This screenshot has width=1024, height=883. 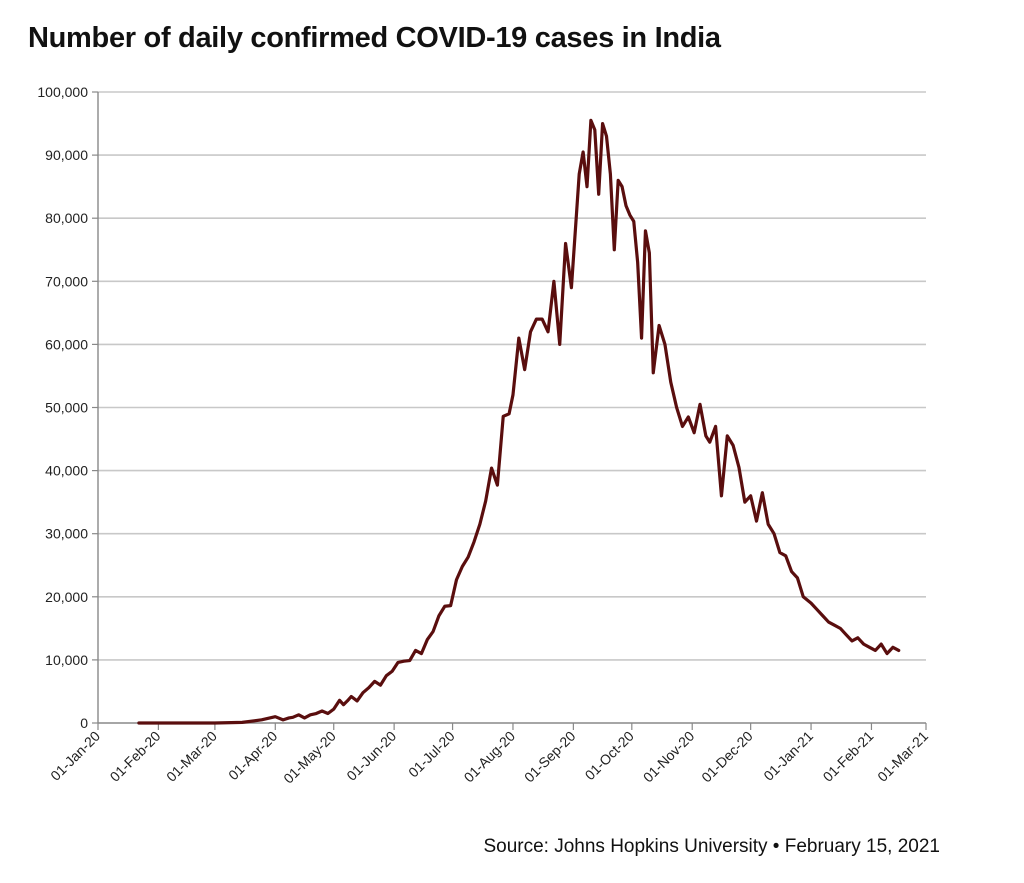 What do you see at coordinates (788, 756) in the screenshot?
I see `x-tick-label: 01-Jan-21` at bounding box center [788, 756].